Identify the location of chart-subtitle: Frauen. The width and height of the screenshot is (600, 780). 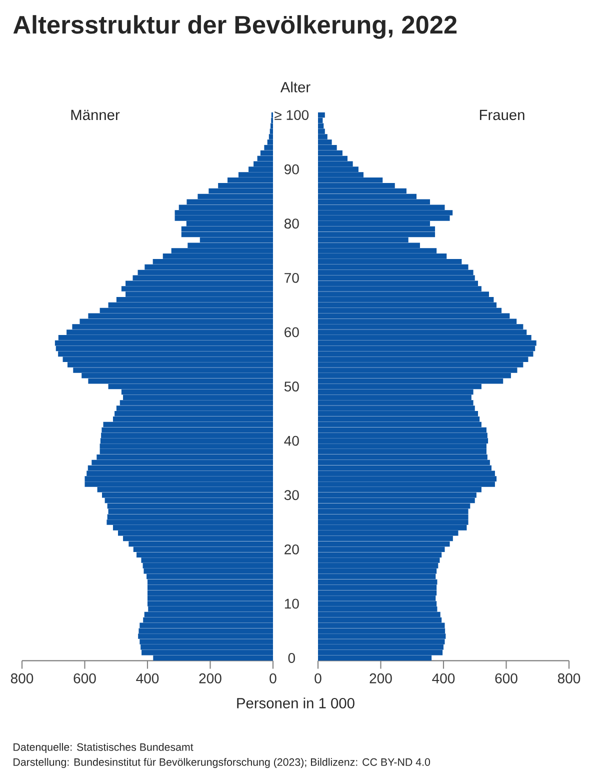
(502, 115).